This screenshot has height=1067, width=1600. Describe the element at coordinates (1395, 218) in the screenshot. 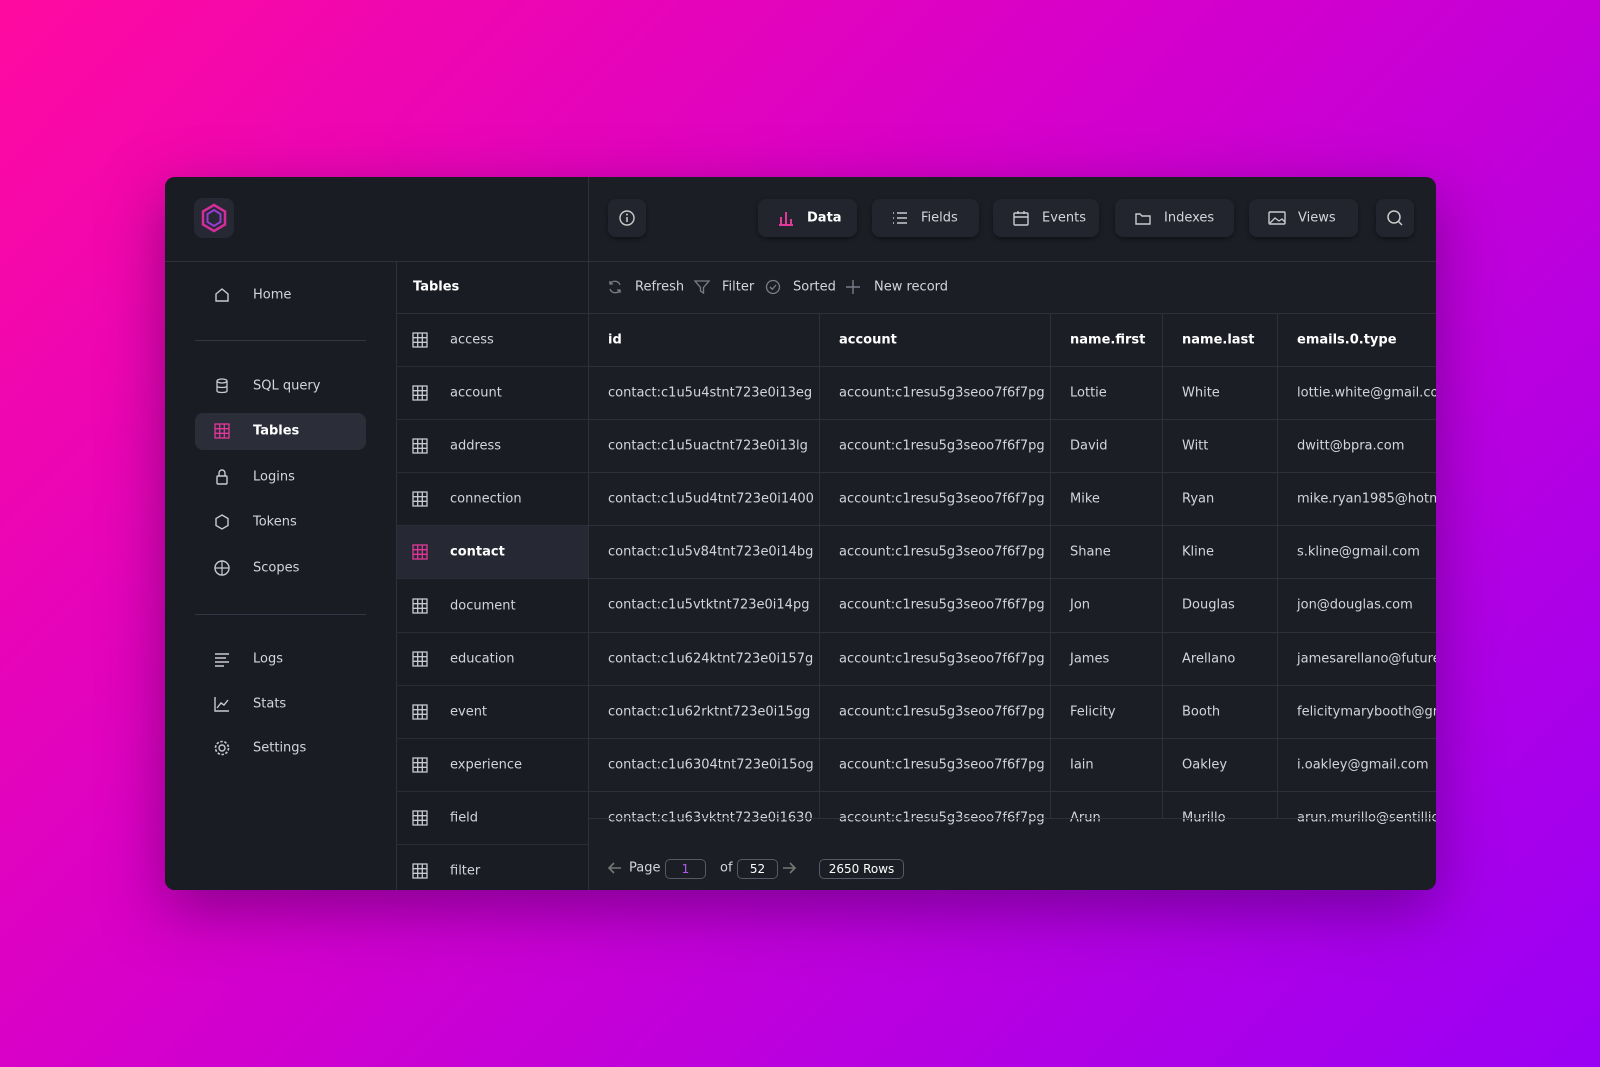

I see `search-button` at that location.